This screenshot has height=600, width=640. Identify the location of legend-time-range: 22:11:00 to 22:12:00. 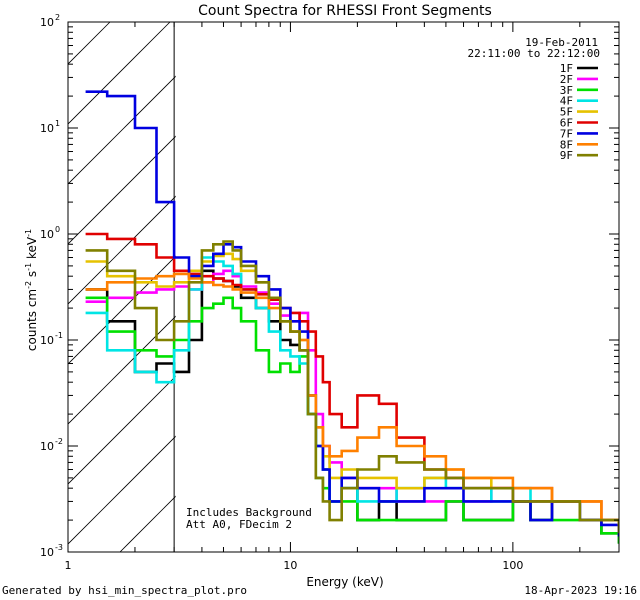
(534, 53).